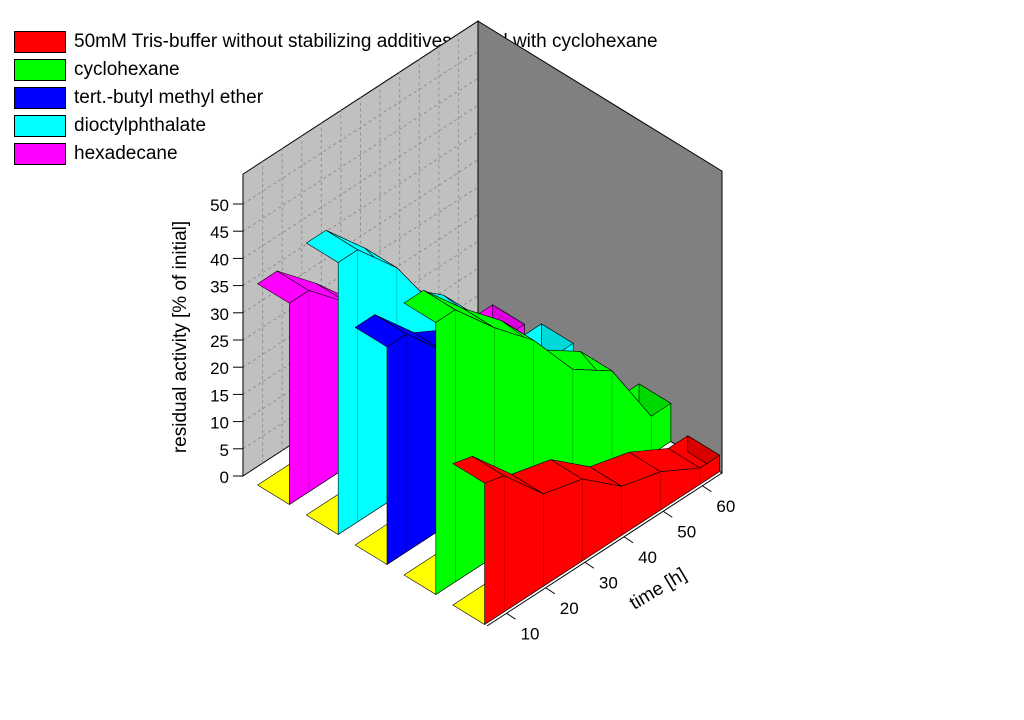 The width and height of the screenshot is (1024, 720). What do you see at coordinates (224, 450) in the screenshot?
I see `y-tick-label: 5` at bounding box center [224, 450].